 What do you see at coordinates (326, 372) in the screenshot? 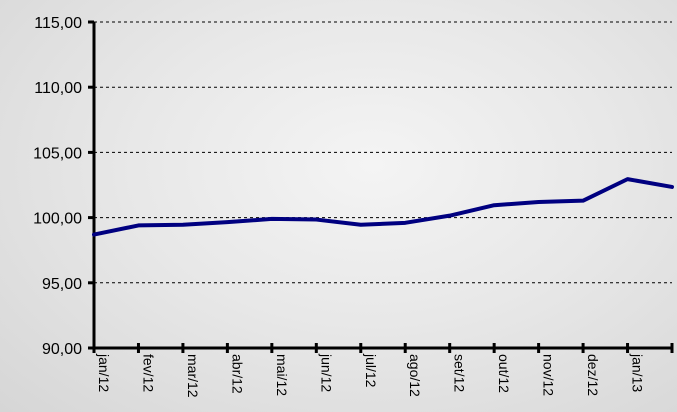
I see `x-tick-label: jun/12` at bounding box center [326, 372].